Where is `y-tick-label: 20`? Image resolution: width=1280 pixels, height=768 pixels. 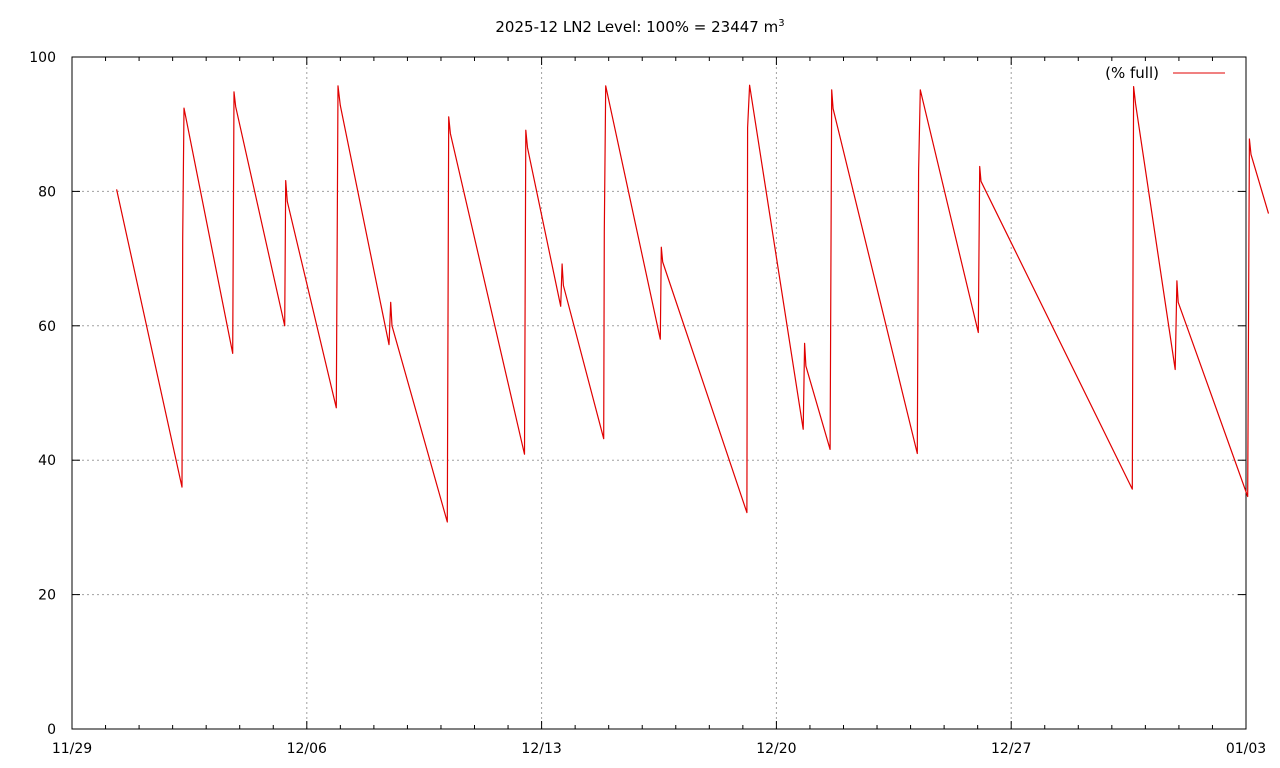
y-tick-label: 20 is located at coordinates (47, 596).